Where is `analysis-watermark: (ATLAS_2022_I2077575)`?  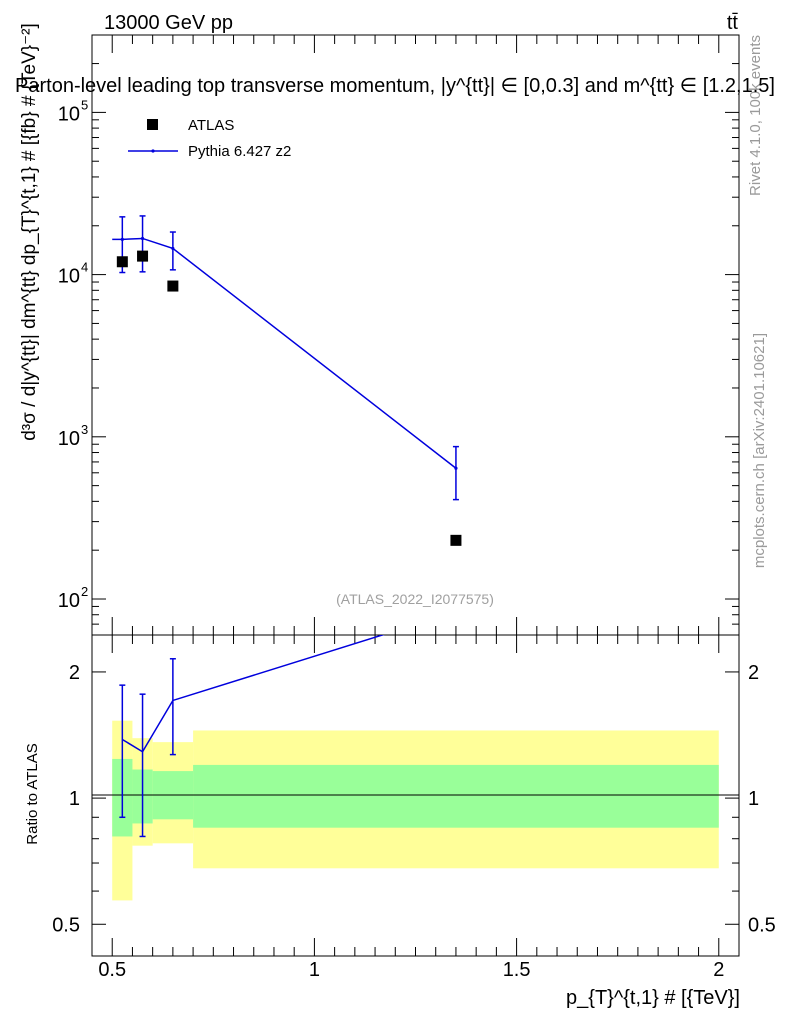
analysis-watermark: (ATLAS_2022_I2077575) is located at coordinates (415, 599).